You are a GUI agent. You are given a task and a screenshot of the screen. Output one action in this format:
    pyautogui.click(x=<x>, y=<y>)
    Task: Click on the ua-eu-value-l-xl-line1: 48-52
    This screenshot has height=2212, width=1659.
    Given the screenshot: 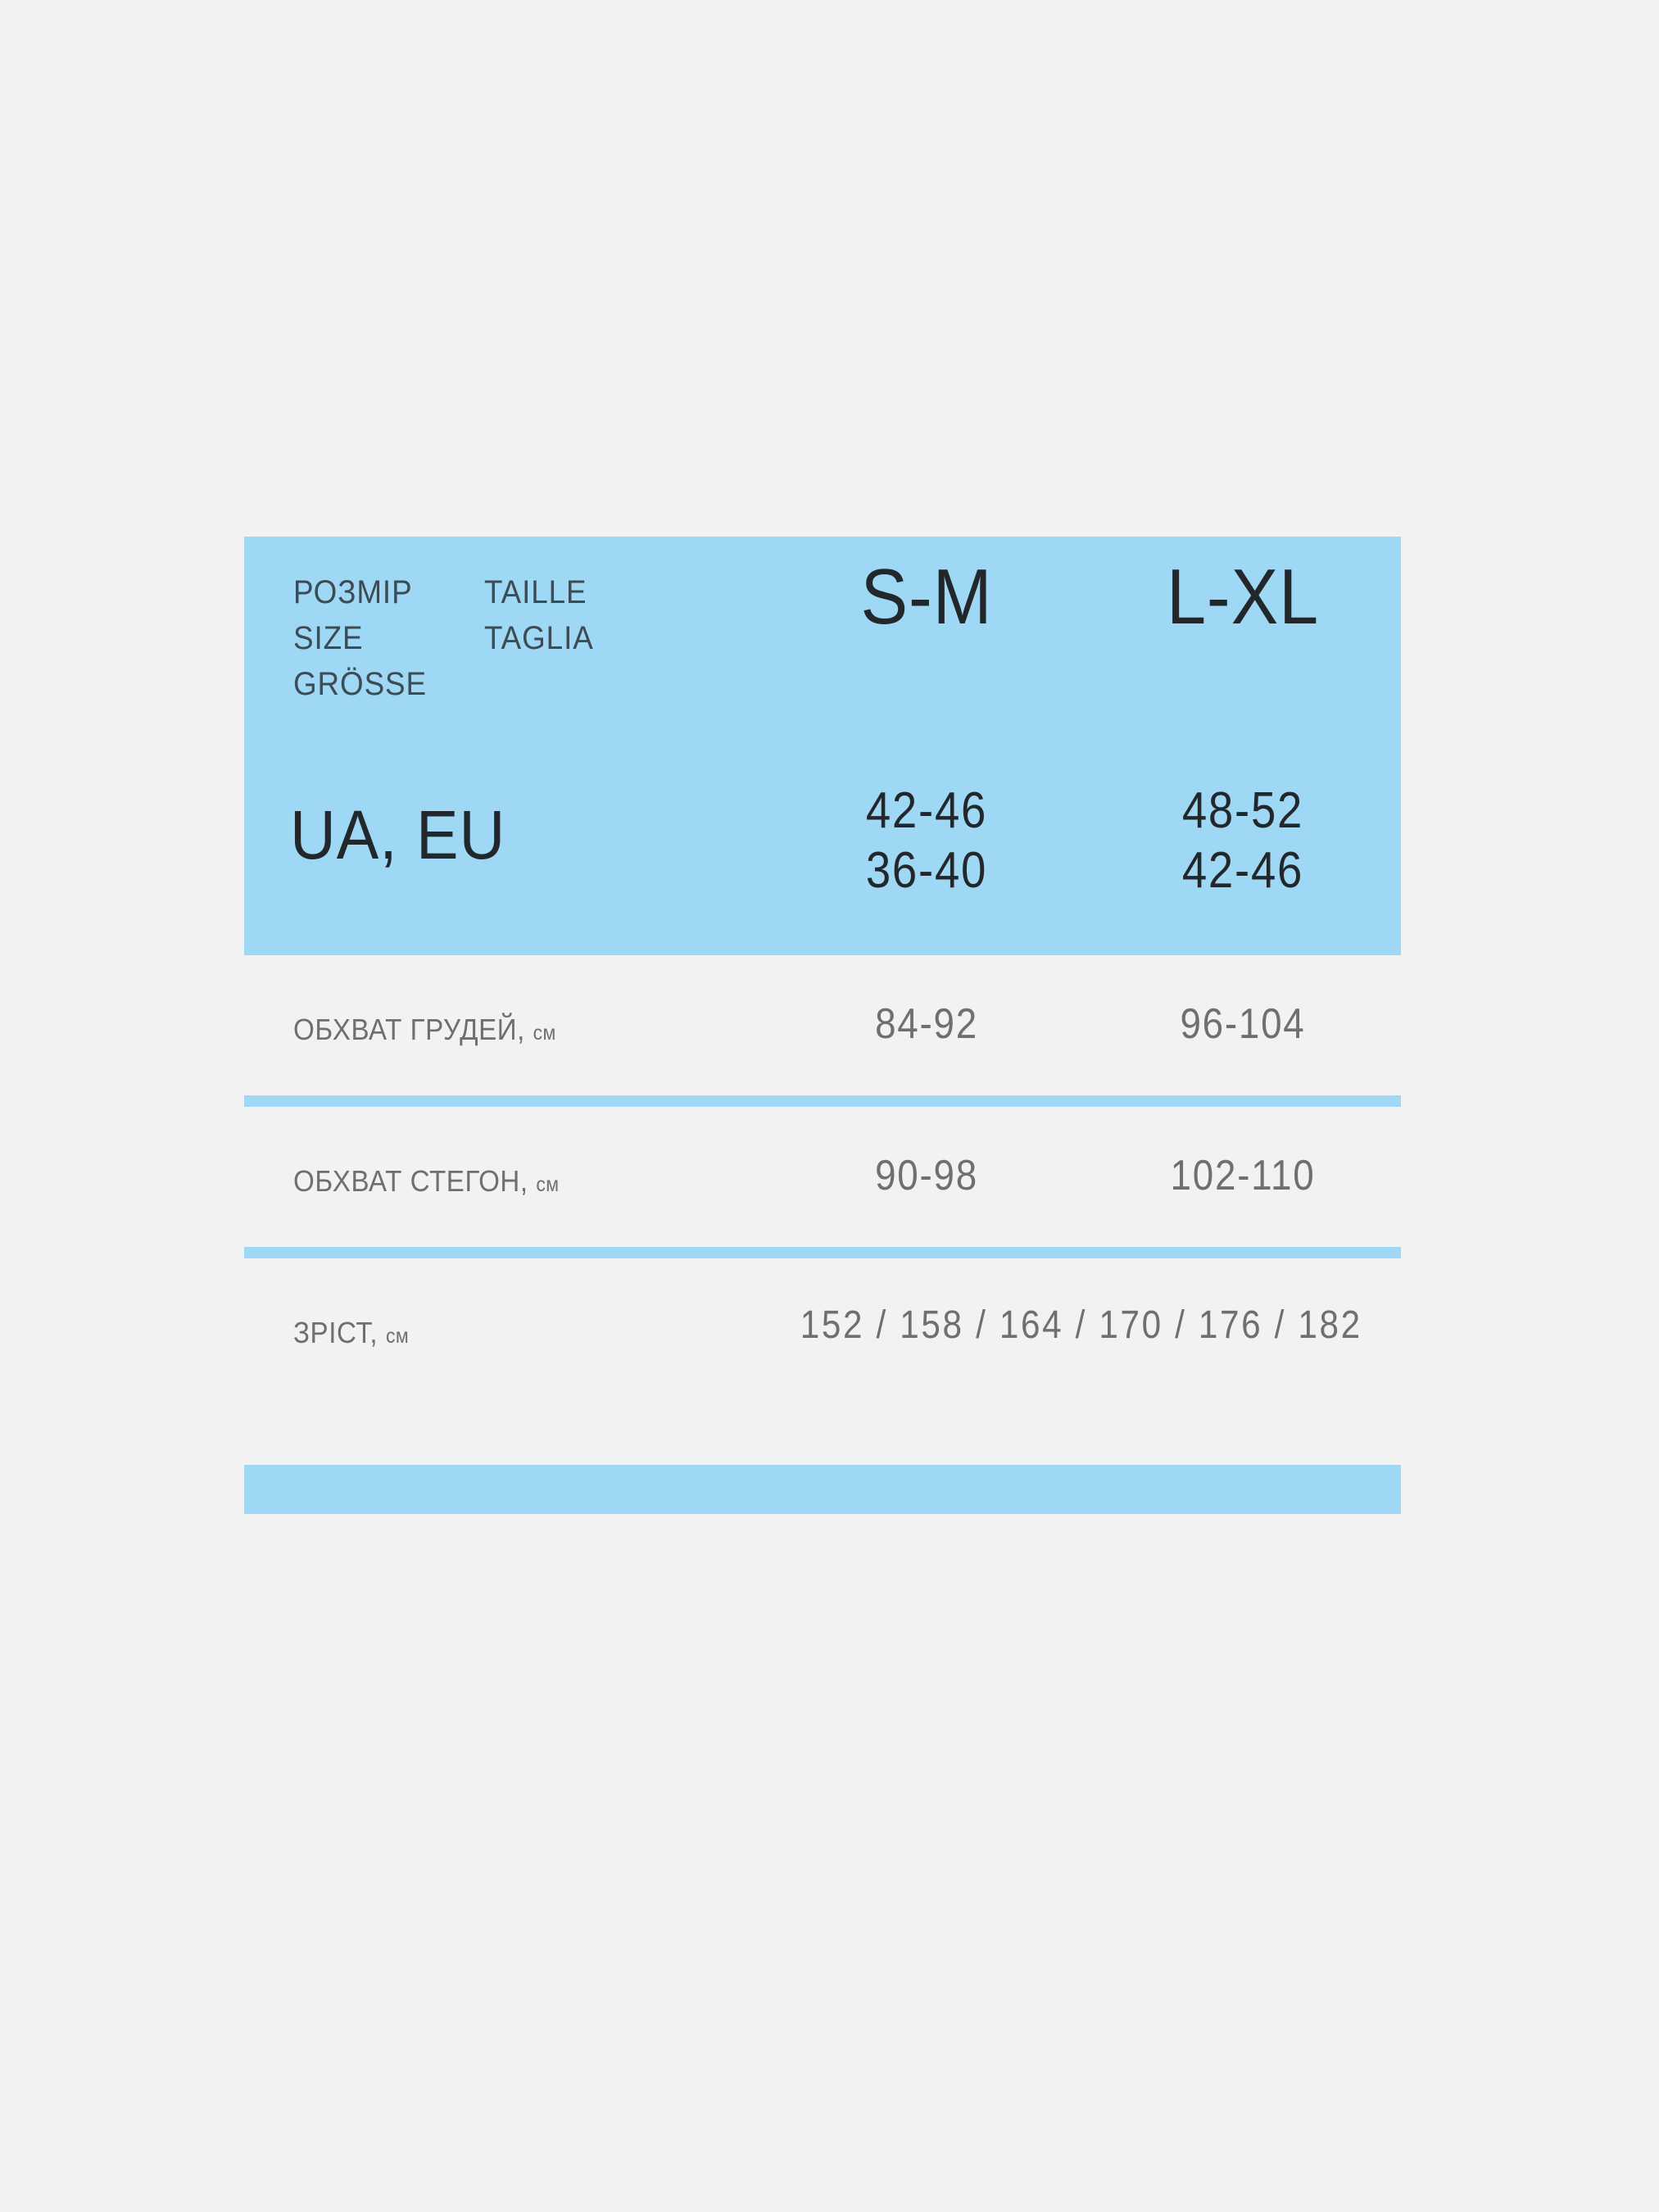 What is the action you would take?
    pyautogui.click(x=1242, y=810)
    